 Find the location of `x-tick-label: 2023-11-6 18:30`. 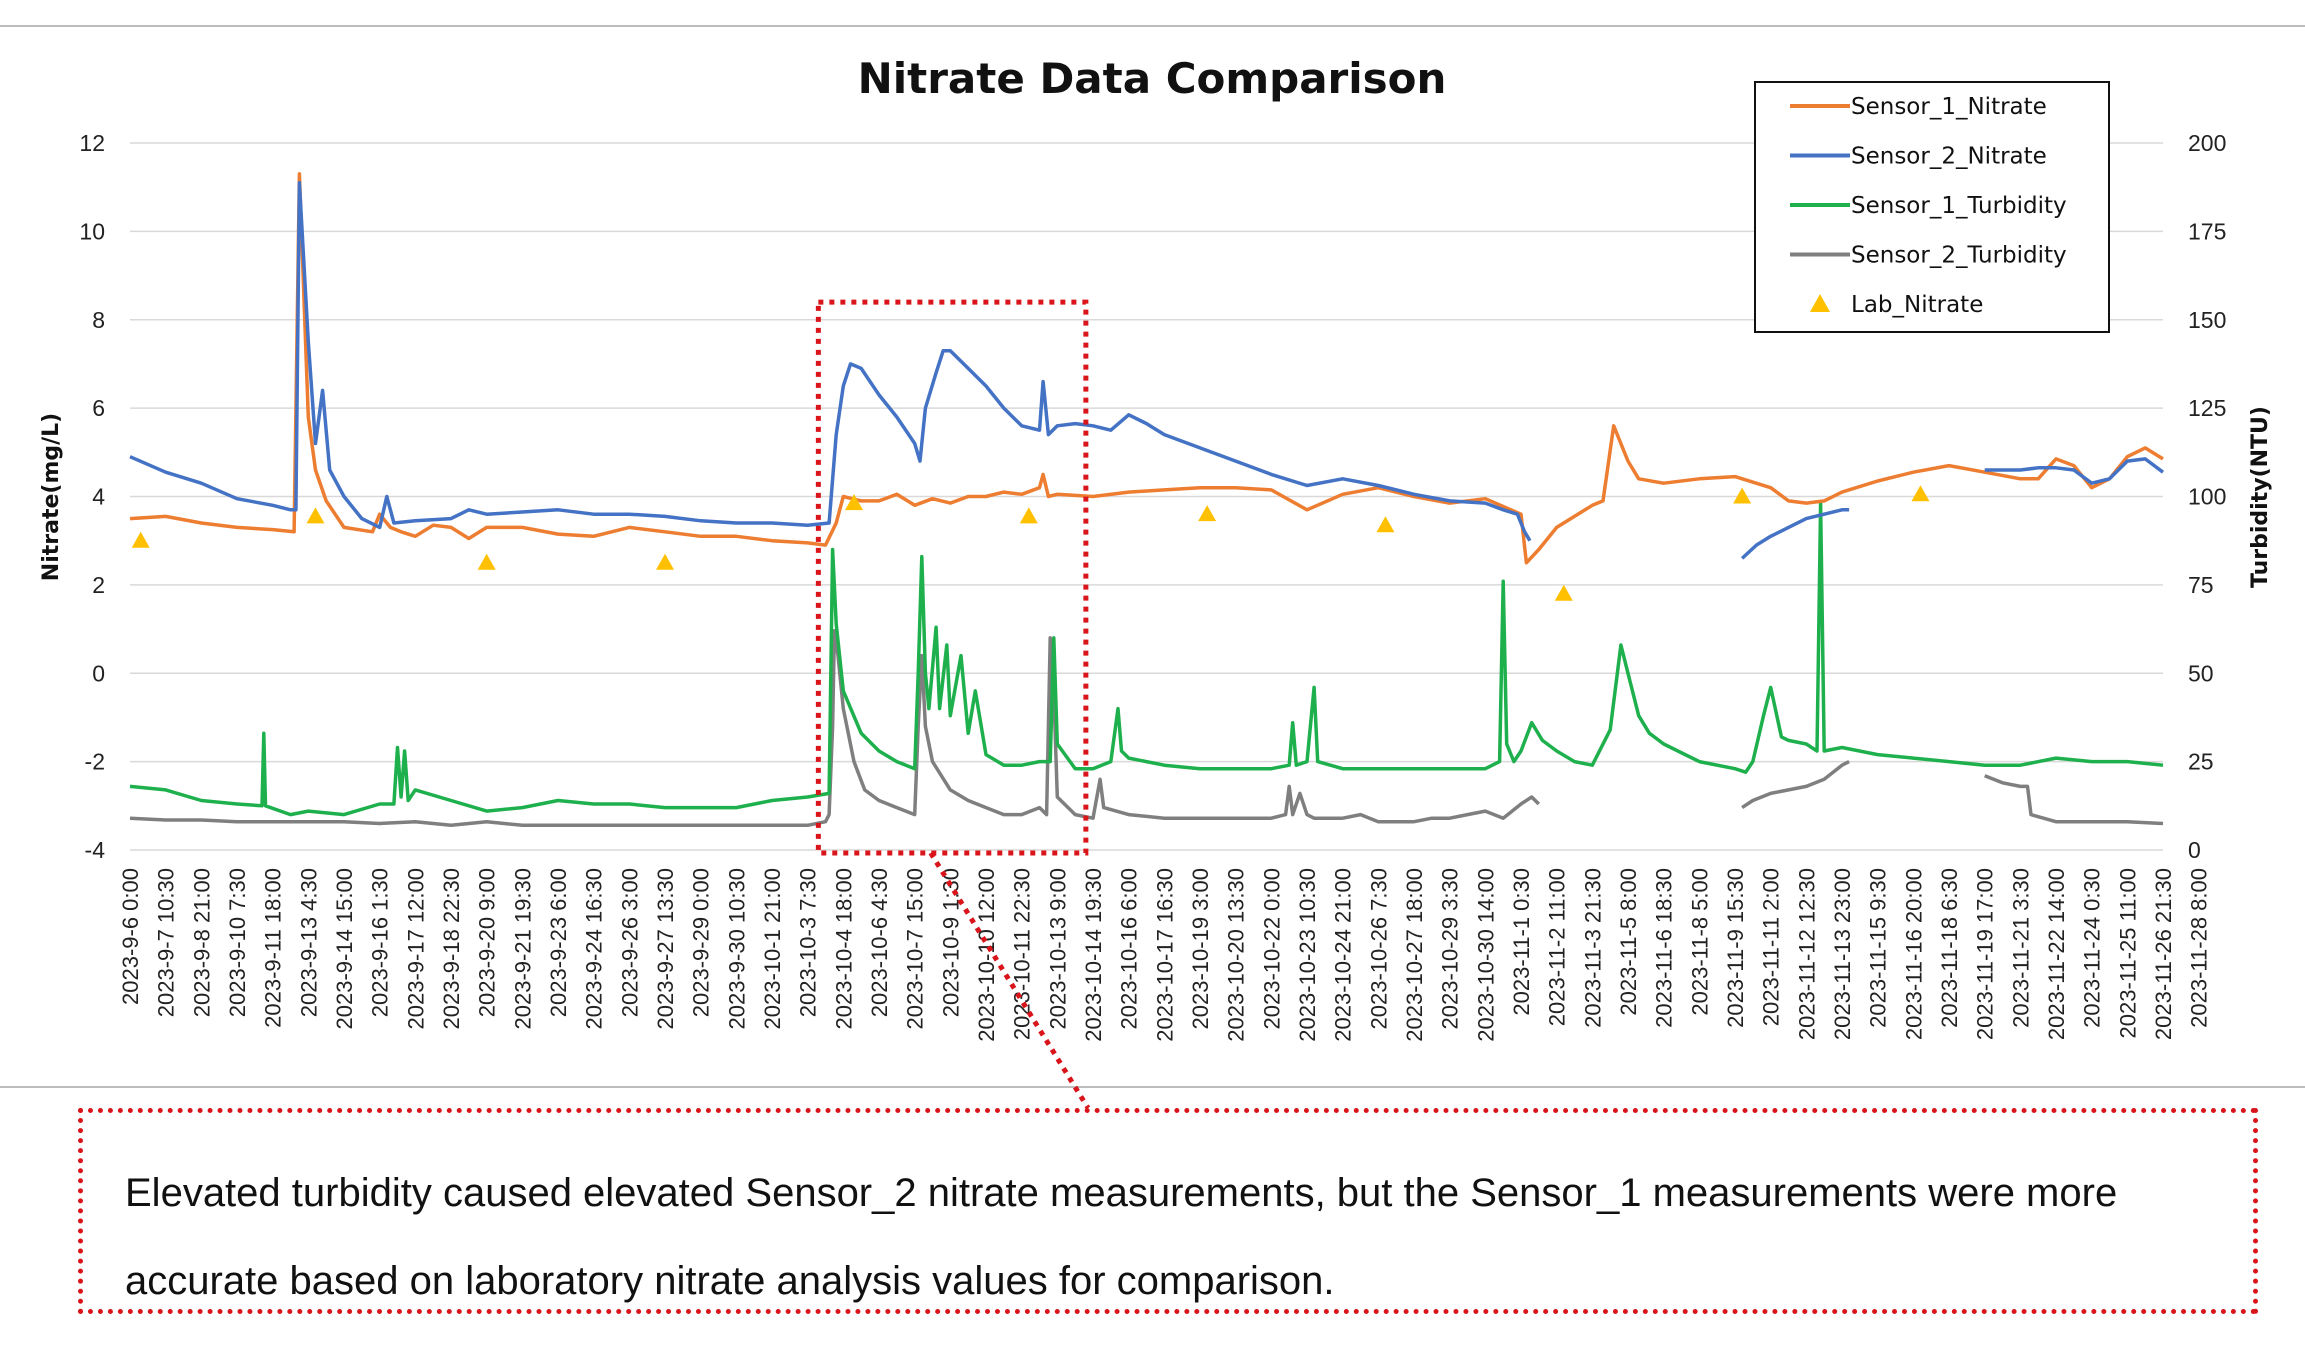

x-tick-label: 2023-11-6 18:30 is located at coordinates (1664, 948).